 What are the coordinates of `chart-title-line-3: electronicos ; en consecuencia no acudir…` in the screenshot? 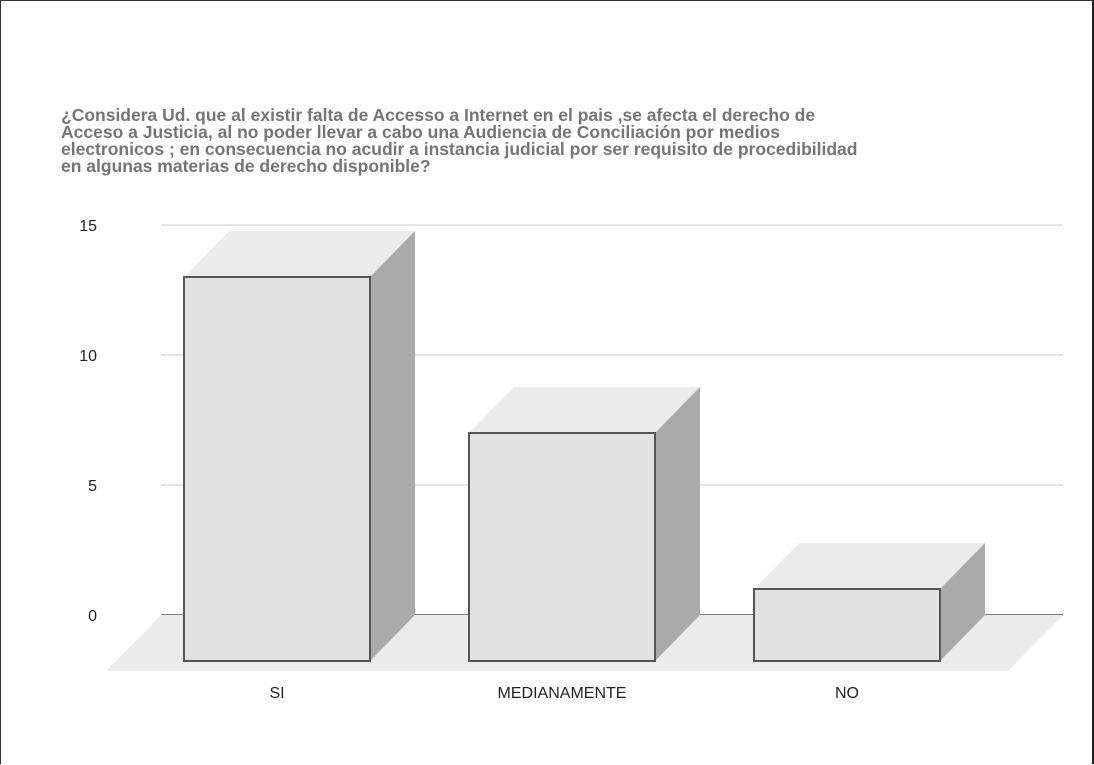 It's located at (459, 149).